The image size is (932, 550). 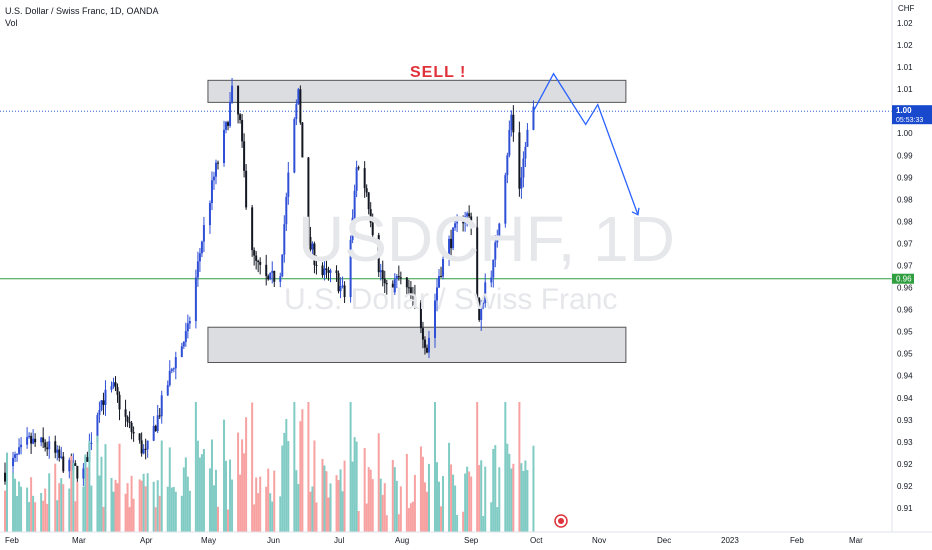 I want to click on time-tick: Feb, so click(x=12, y=540).